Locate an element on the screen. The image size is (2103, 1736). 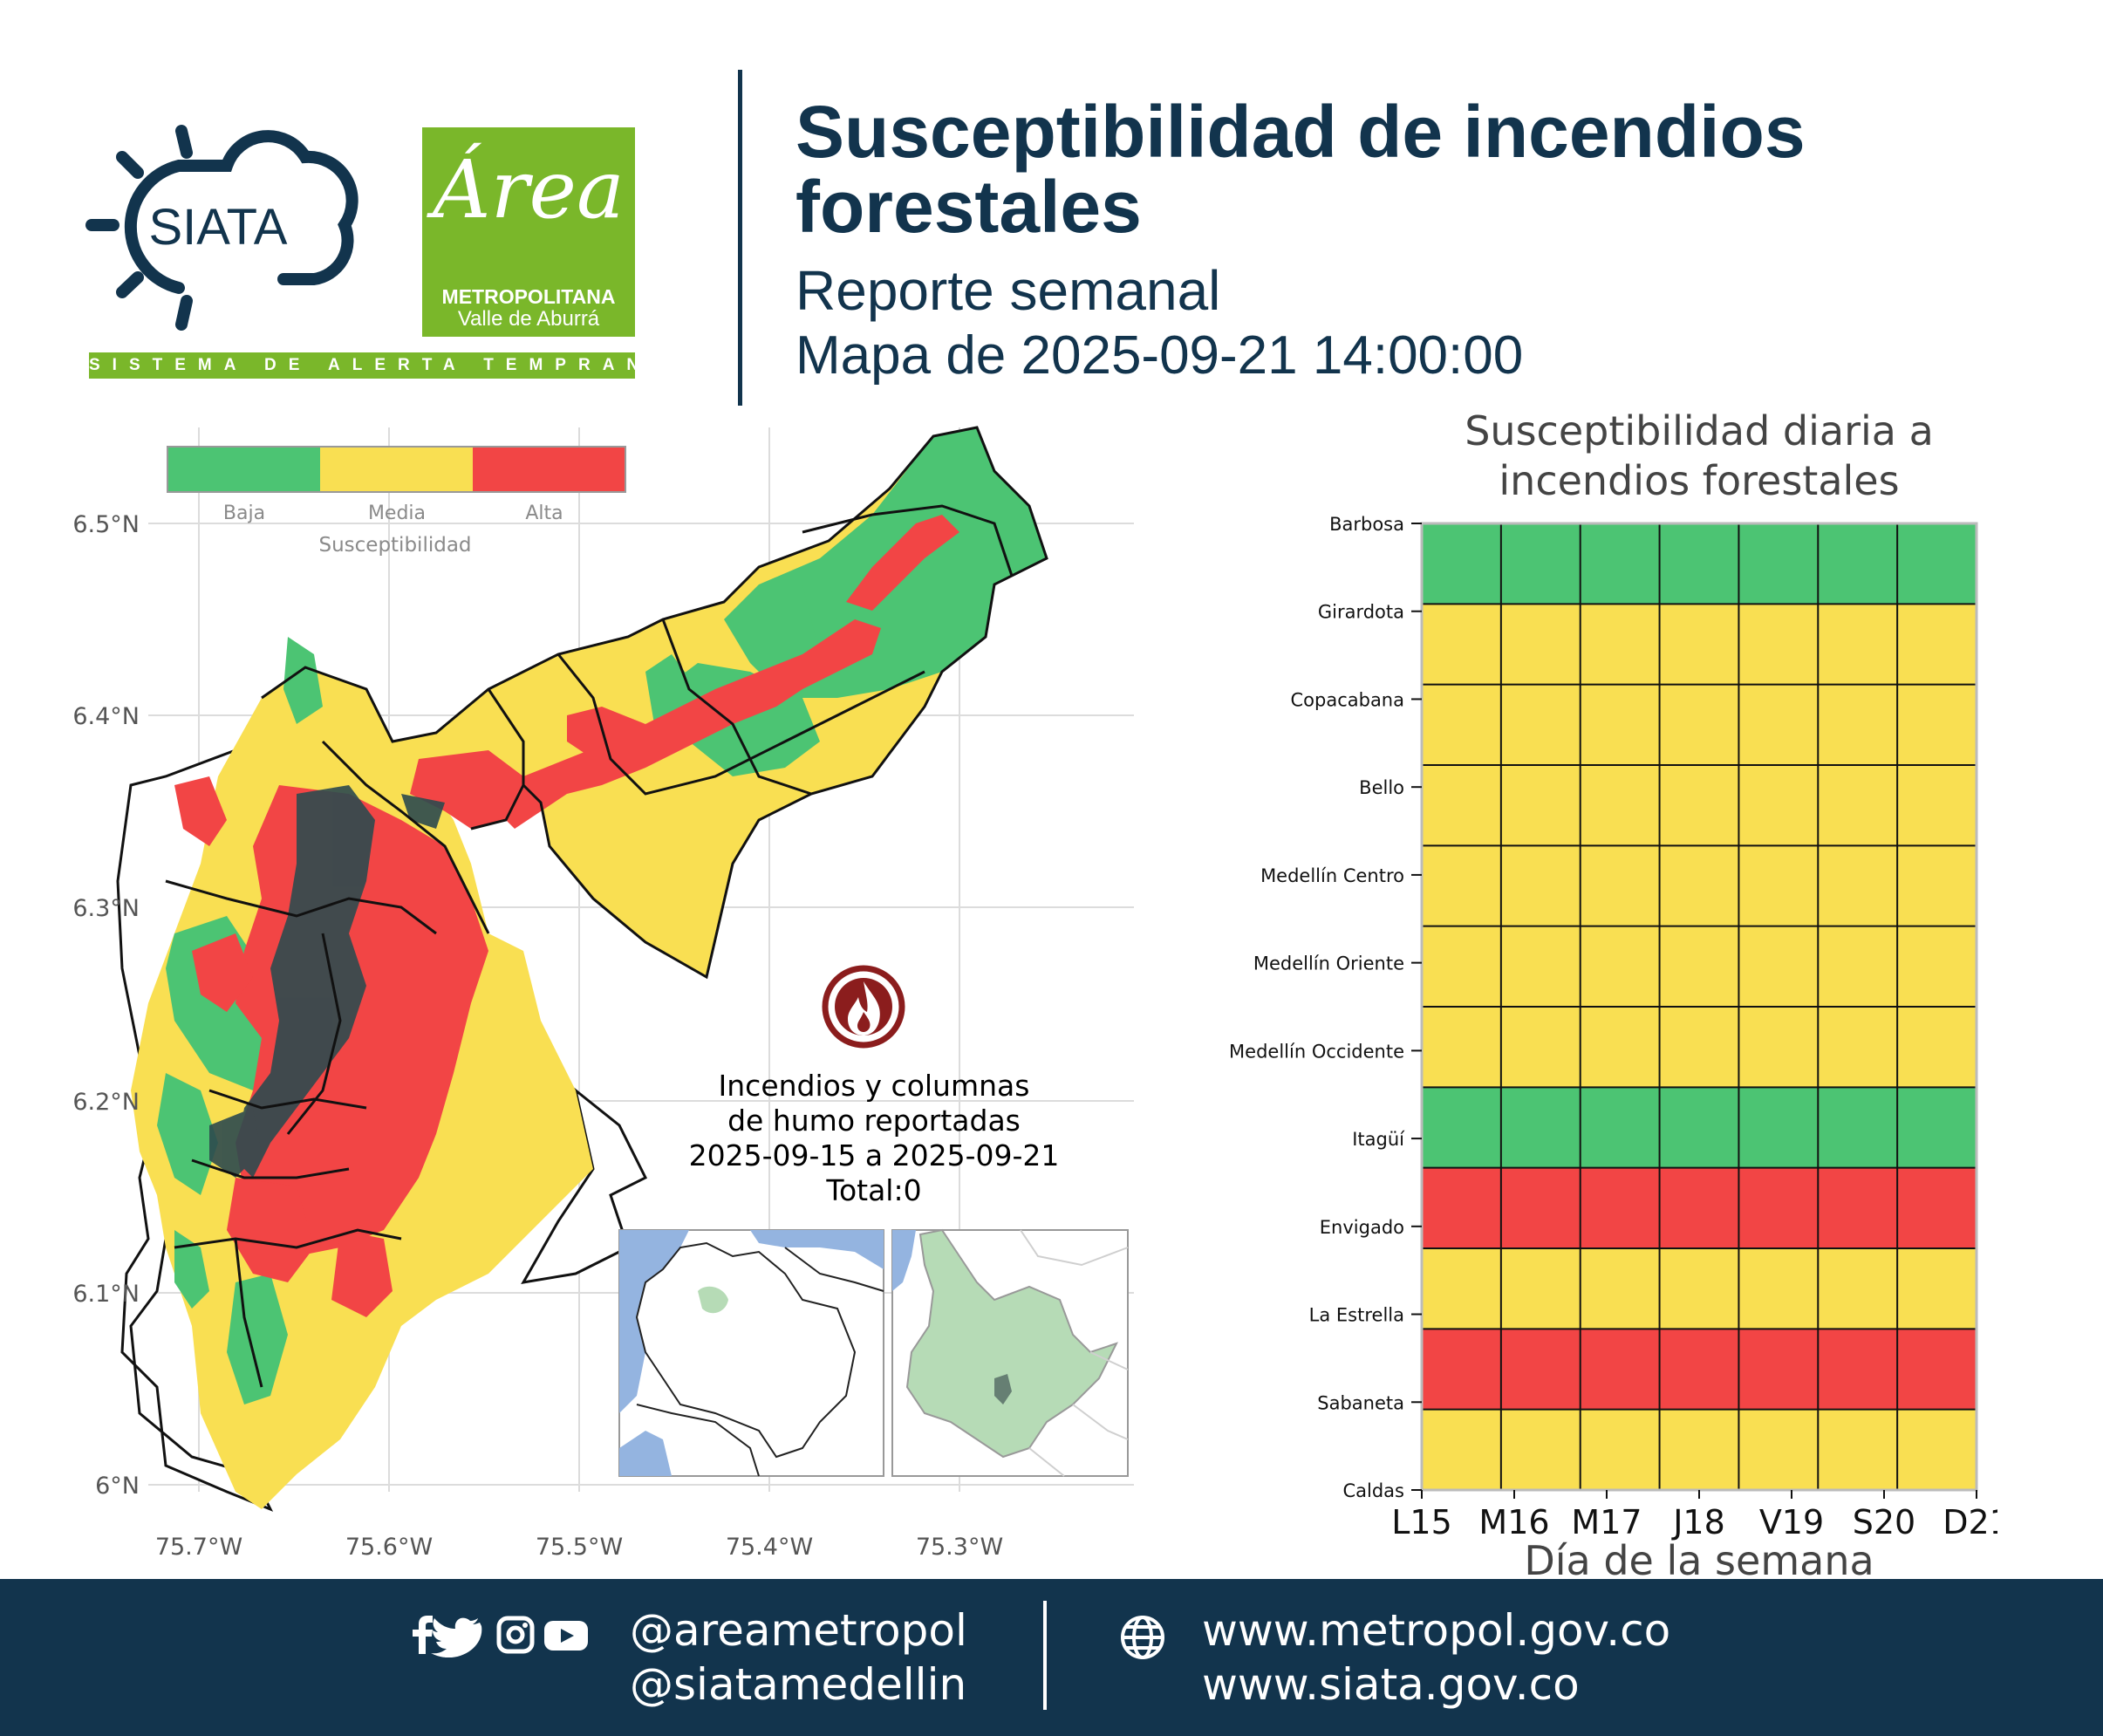
fire-icon is located at coordinates (863, 1007).